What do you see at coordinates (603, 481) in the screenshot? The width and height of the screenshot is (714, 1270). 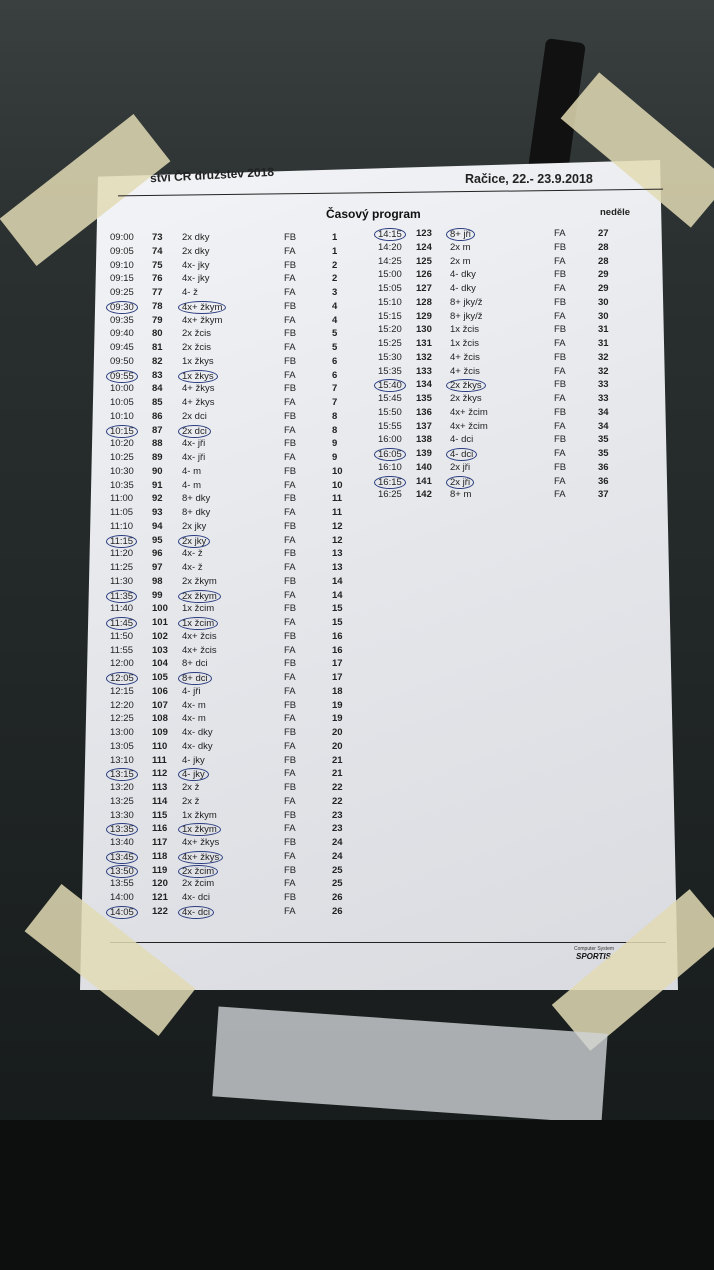 I see `heat: 36` at bounding box center [603, 481].